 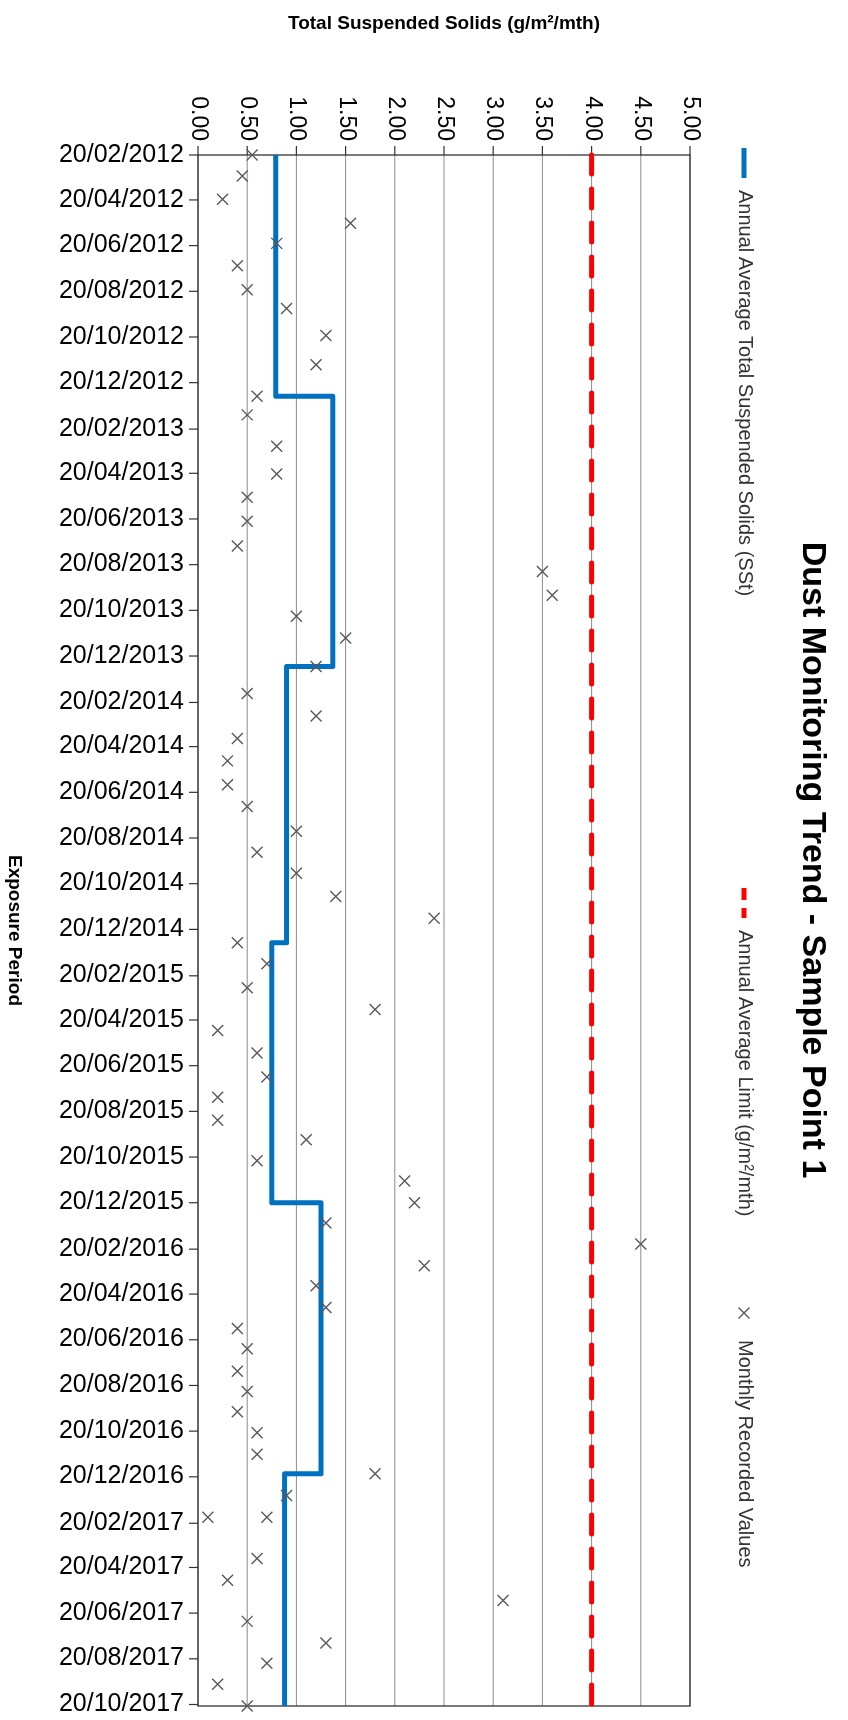 What do you see at coordinates (593, 118) in the screenshot?
I see `x-tick-label: 4.00` at bounding box center [593, 118].